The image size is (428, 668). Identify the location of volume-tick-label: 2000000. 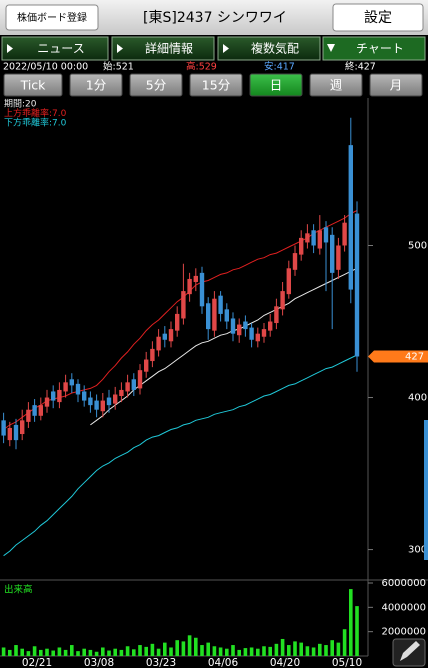
(403, 632).